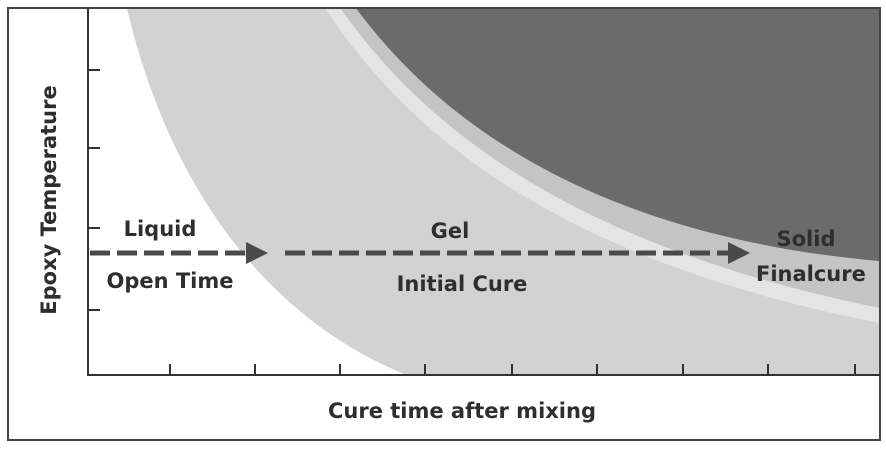 This screenshot has height=454, width=886. Describe the element at coordinates (462, 284) in the screenshot. I see `stage-label: Initial Cure` at that location.